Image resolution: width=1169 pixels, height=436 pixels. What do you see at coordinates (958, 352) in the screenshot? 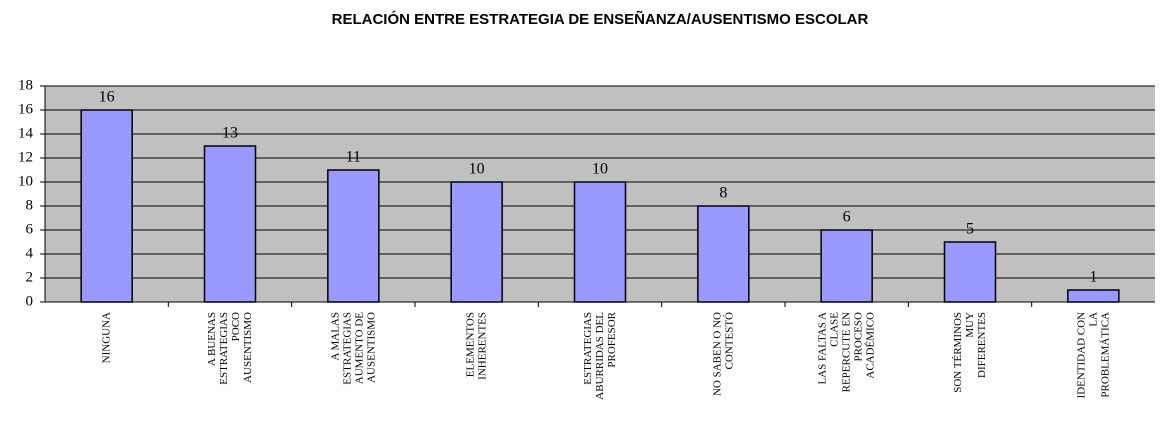
I see `x-tick-label-line: SON TÉRMINOS` at bounding box center [958, 352].